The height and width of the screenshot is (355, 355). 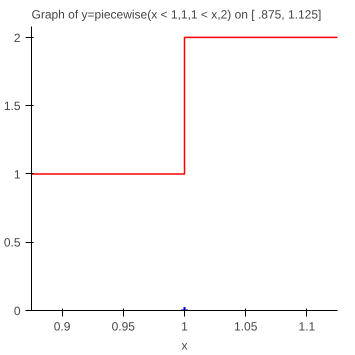 I want to click on y-tick-label: 1, so click(x=17, y=174).